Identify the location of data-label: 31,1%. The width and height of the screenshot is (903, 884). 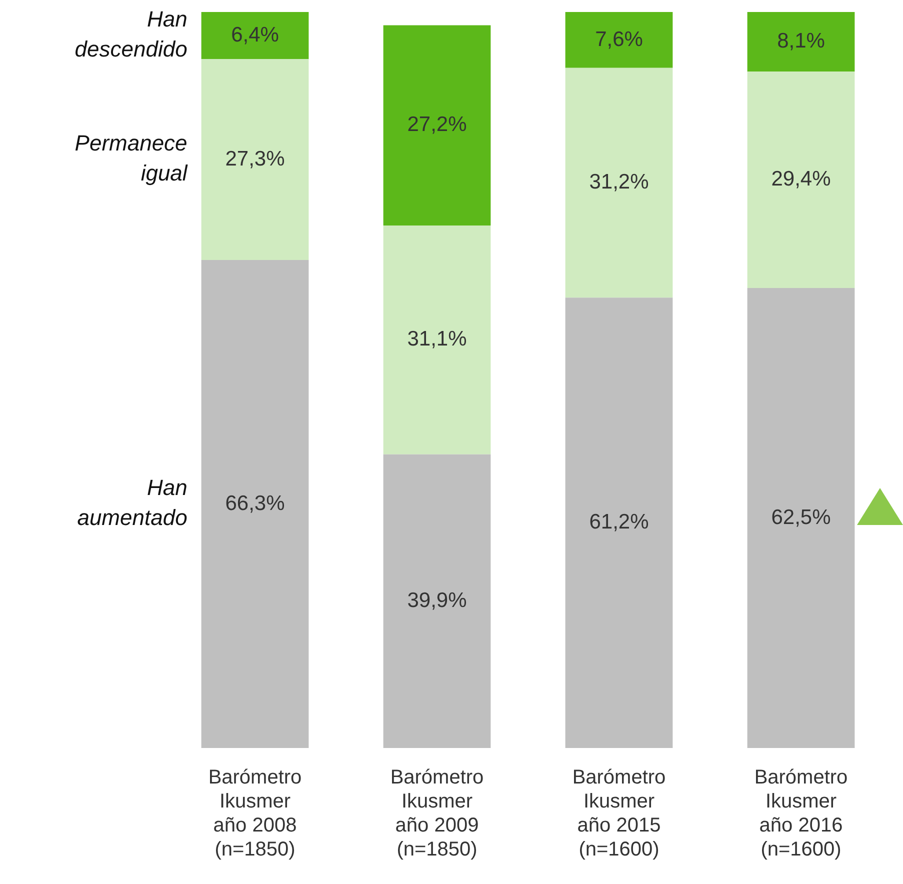
(437, 339).